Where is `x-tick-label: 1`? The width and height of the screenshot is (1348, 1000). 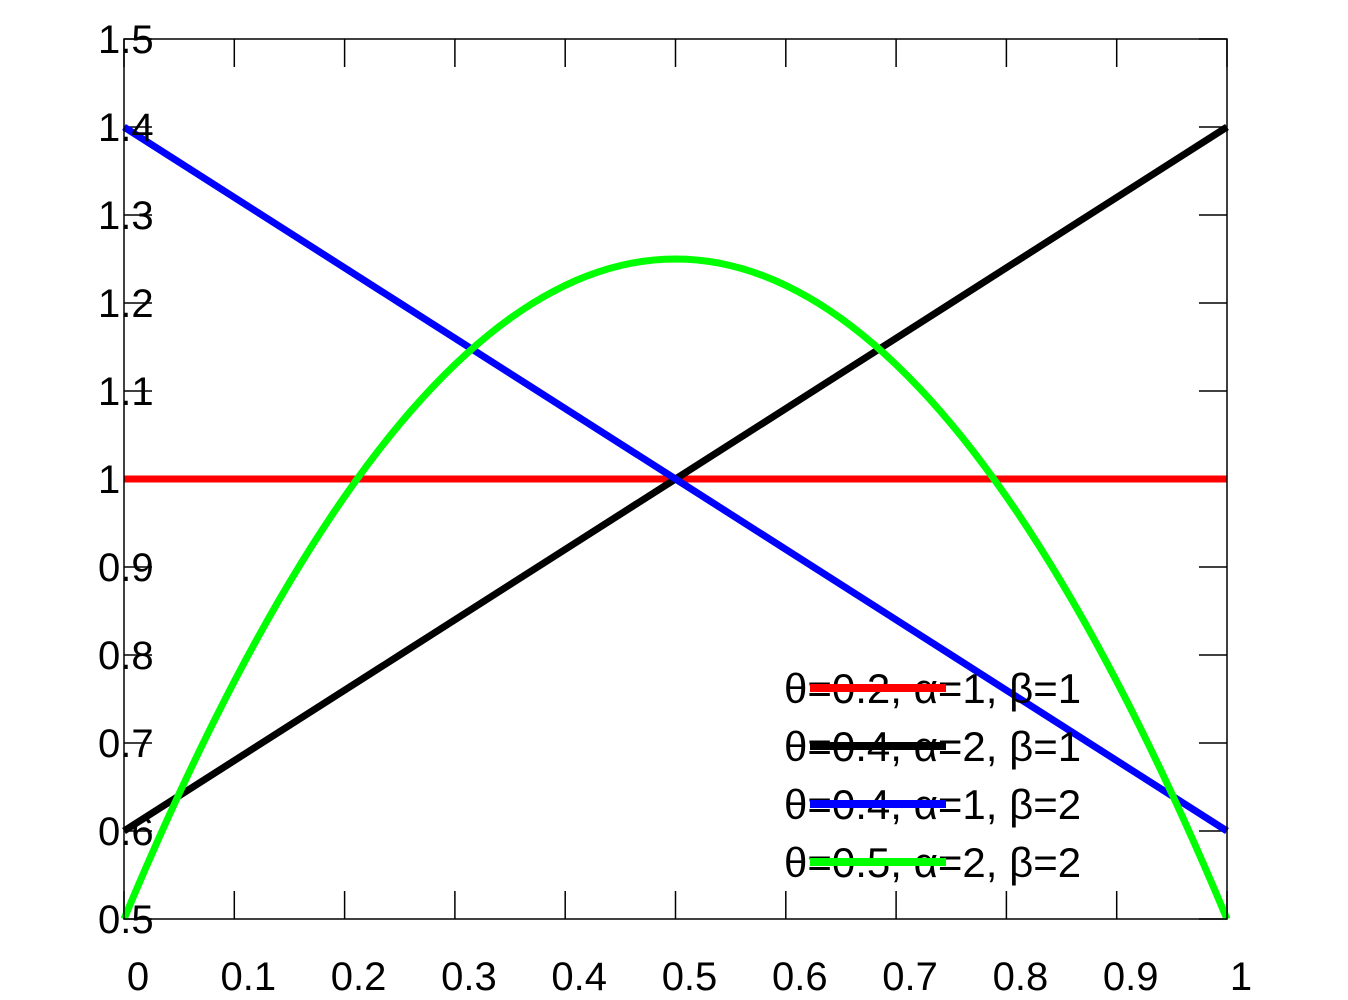
x-tick-label: 1 is located at coordinates (1241, 977).